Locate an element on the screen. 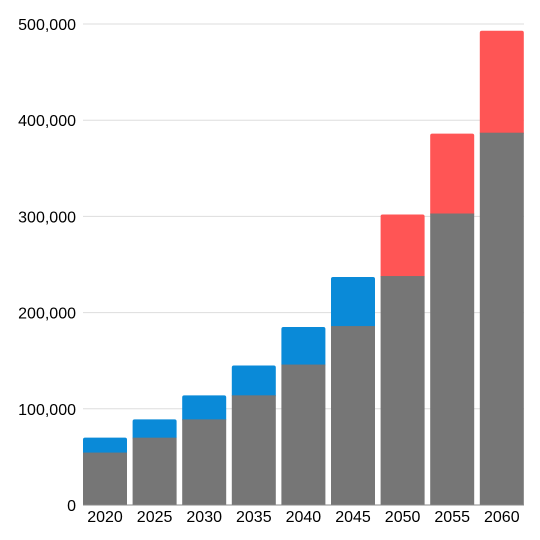 The image size is (540, 540). x-tick-label: 2035 is located at coordinates (254, 517).